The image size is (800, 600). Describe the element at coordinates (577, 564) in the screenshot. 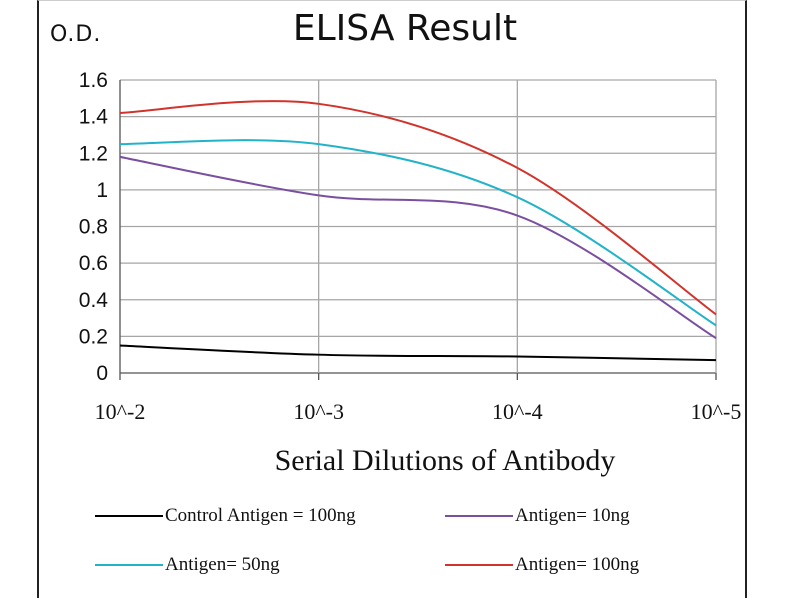

I see `legend-label-100ng: Antigen= 100ng` at that location.